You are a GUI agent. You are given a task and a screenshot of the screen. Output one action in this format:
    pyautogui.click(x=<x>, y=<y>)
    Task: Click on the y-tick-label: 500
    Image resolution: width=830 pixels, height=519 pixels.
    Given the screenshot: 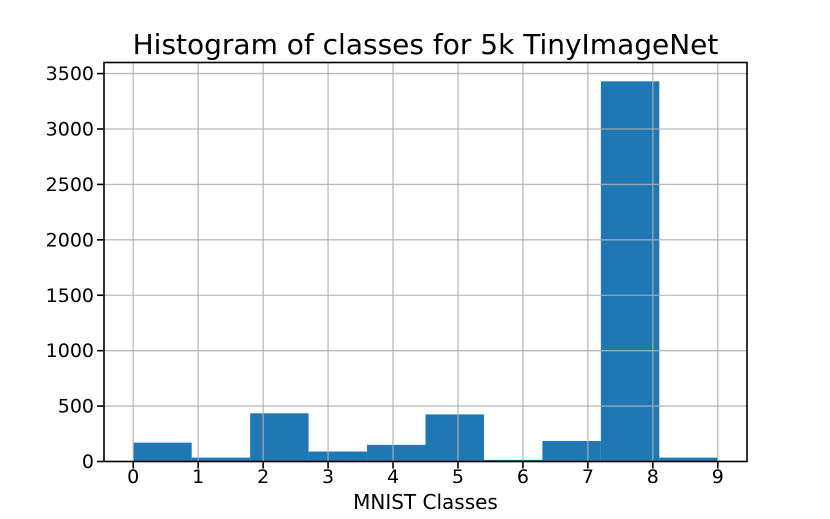 What is the action you would take?
    pyautogui.click(x=76, y=407)
    